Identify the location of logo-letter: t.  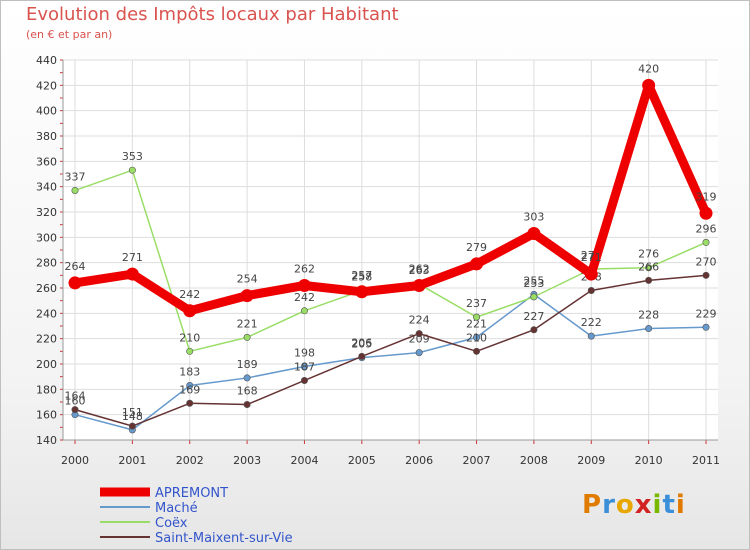
(669, 505).